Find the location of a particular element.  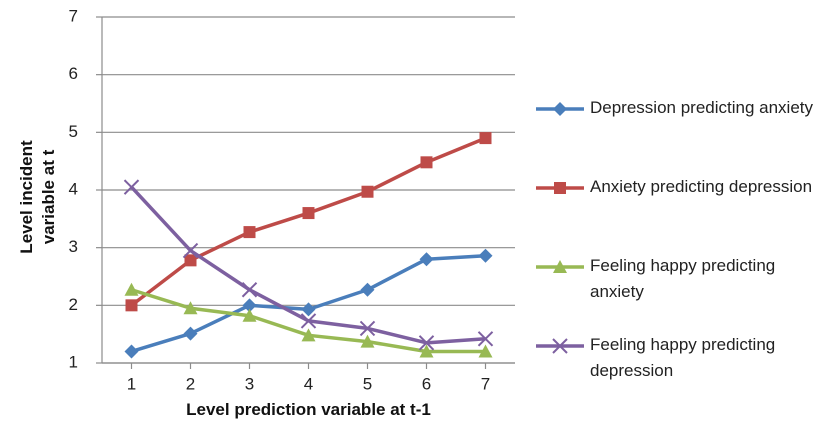

y-tick-label: 2 is located at coordinates (73, 304).